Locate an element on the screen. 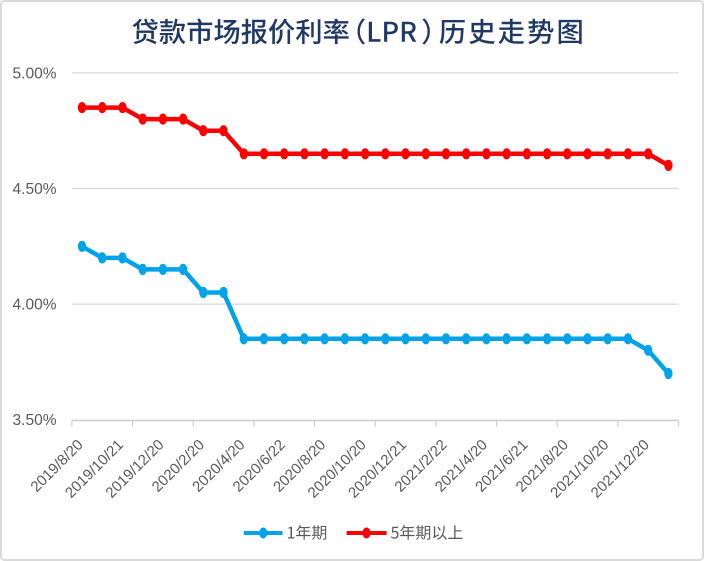 Image resolution: width=704 pixels, height=561 pixels. svg-text: 4.00% is located at coordinates (35, 305).